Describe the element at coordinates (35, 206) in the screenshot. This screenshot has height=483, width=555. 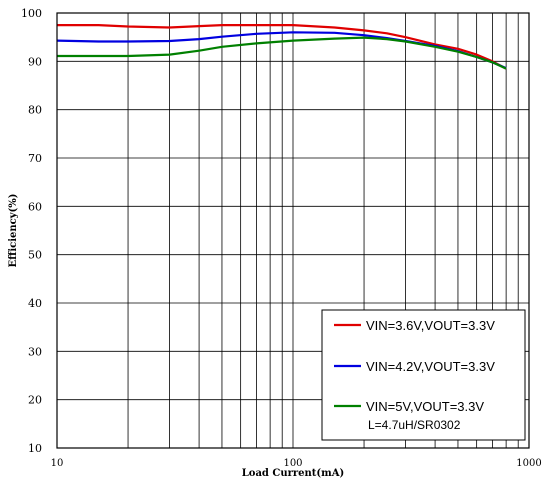
I see `y-tick-label: 60` at that location.